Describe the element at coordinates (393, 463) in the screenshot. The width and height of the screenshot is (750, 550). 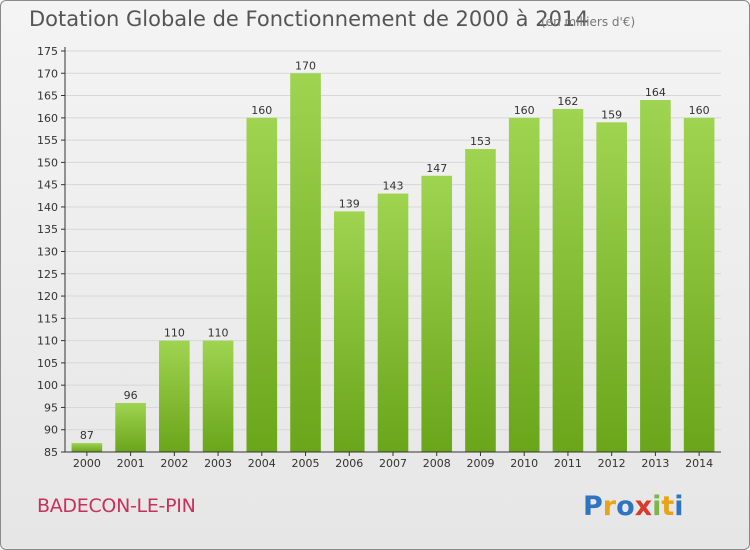
I see `x-tick-label: 2007` at that location.